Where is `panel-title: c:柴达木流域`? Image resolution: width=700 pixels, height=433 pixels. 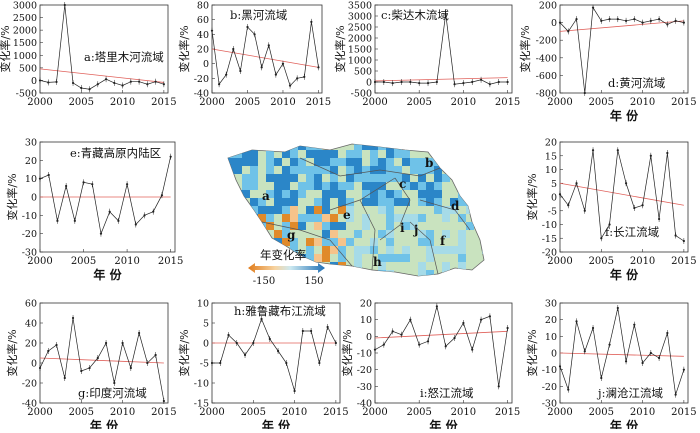
panel-title: c:柴达木流域 is located at coordinates (415, 15).